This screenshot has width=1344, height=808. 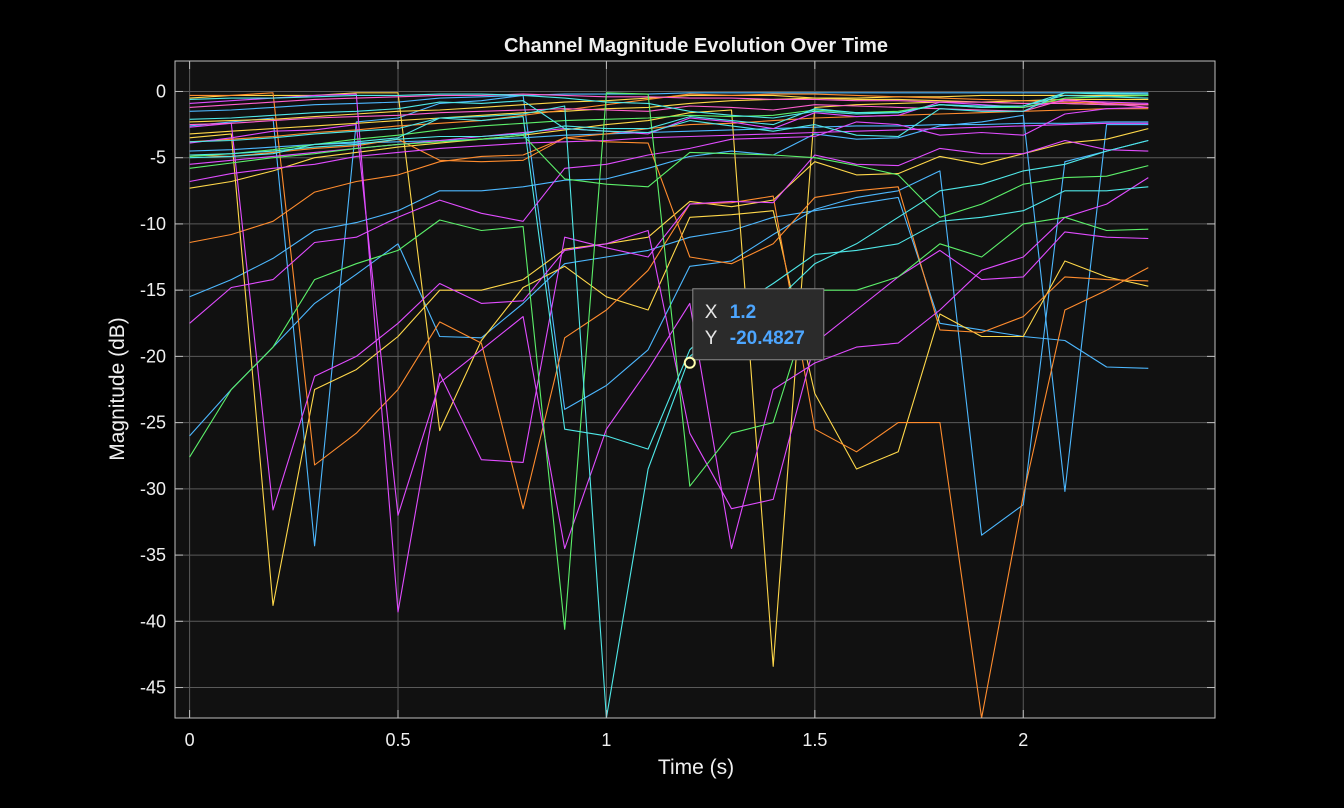 What do you see at coordinates (814, 740) in the screenshot?
I see `x-tick-label: 1.5` at bounding box center [814, 740].